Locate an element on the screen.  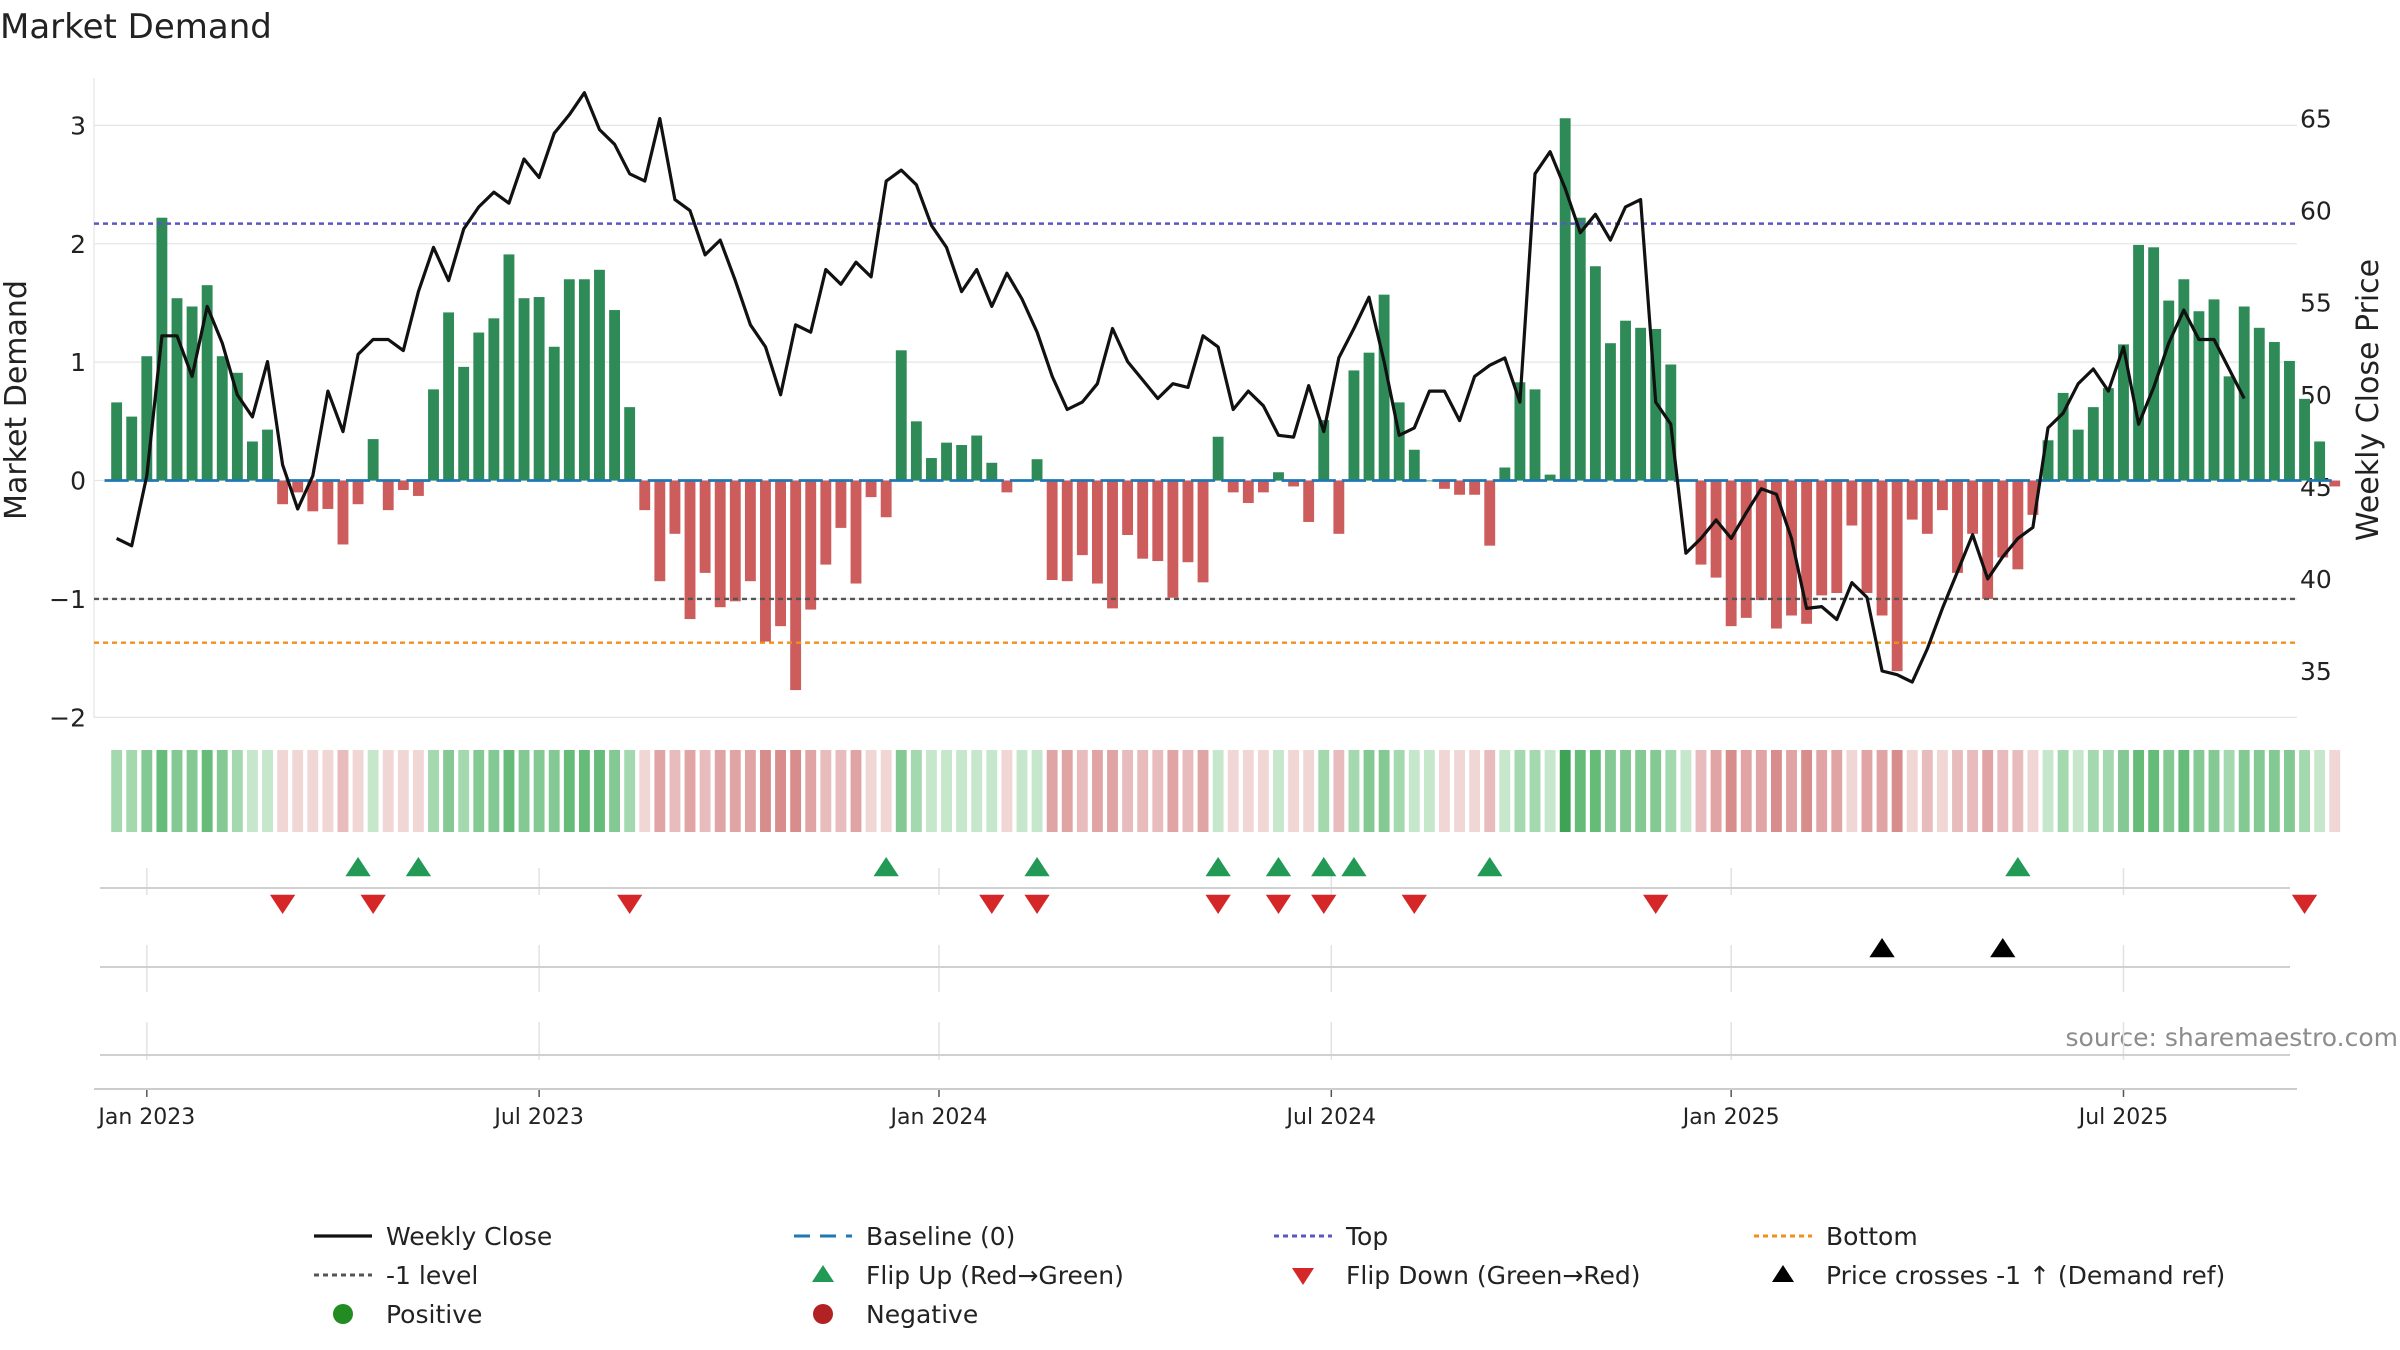
legend-entry: Flip Up (Red→Green) is located at coordinates (968, 1275).